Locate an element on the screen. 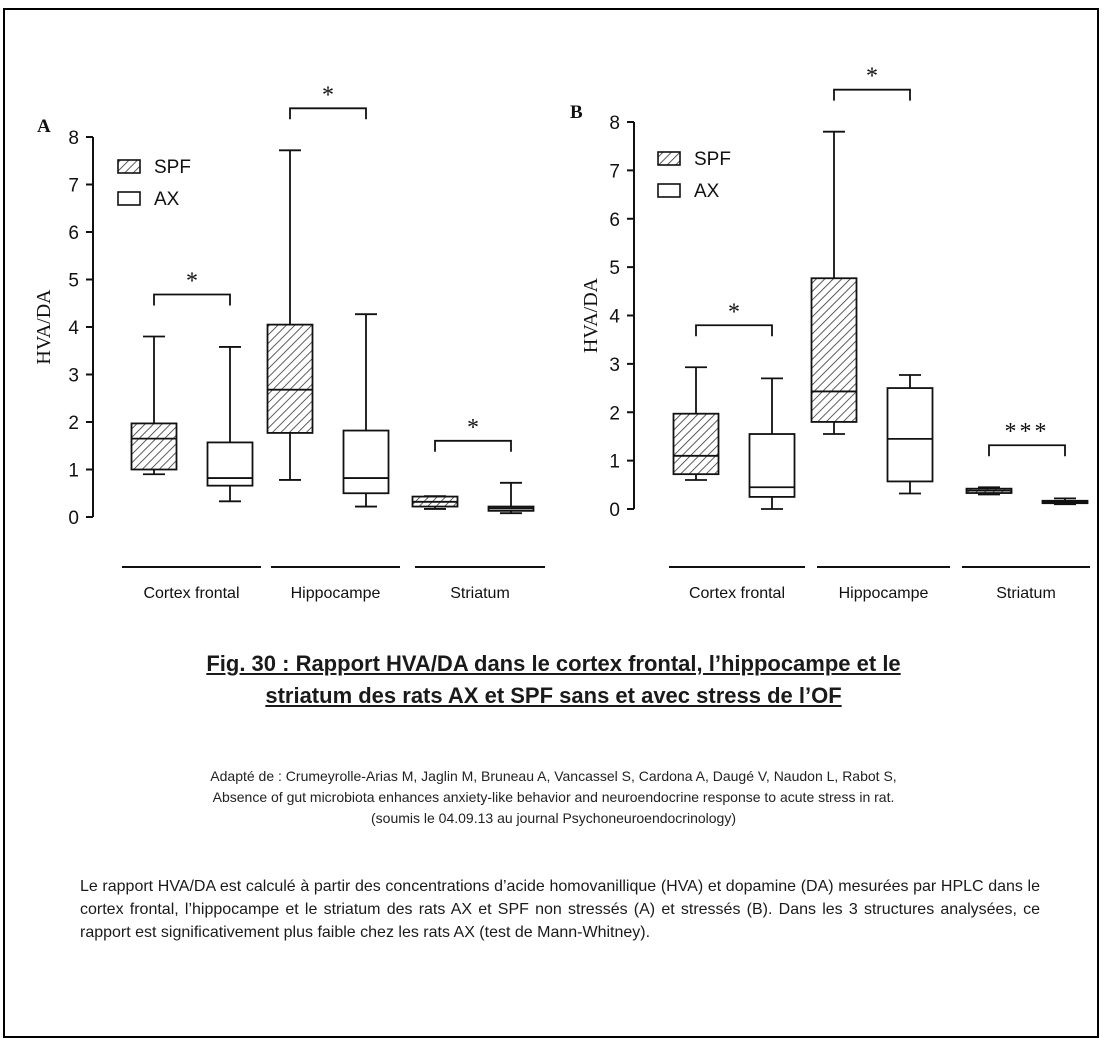  panel-b-y-tick-label: 5 is located at coordinates (614, 268).